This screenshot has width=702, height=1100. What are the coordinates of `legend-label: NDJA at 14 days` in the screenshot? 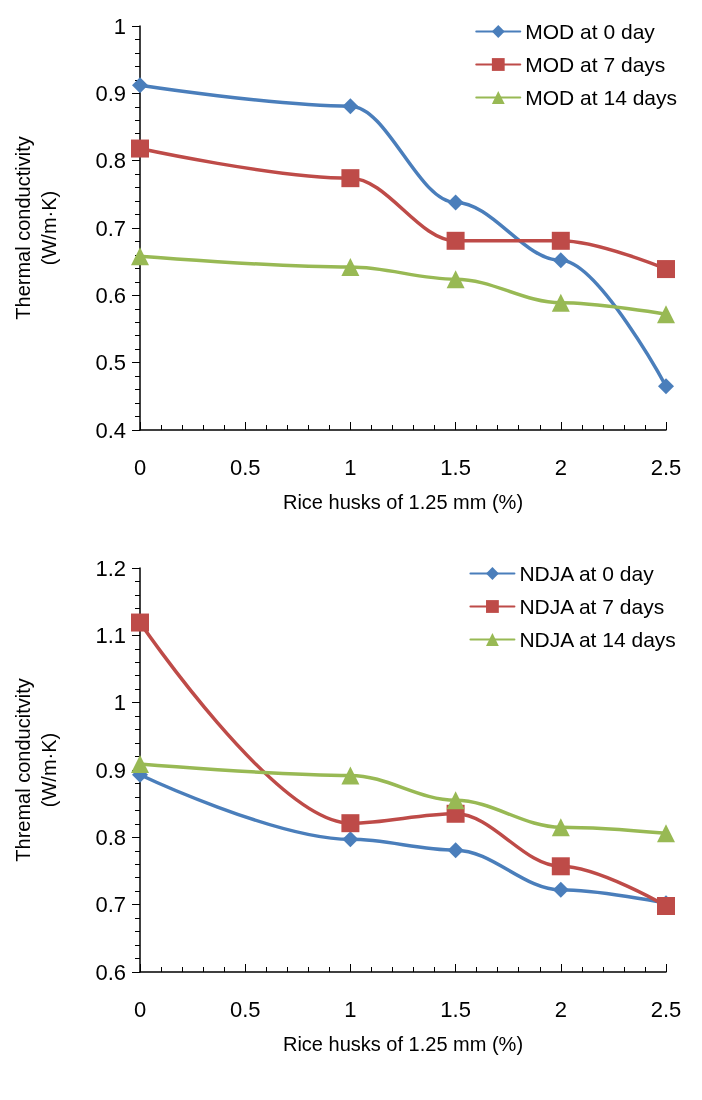 It's located at (597, 639).